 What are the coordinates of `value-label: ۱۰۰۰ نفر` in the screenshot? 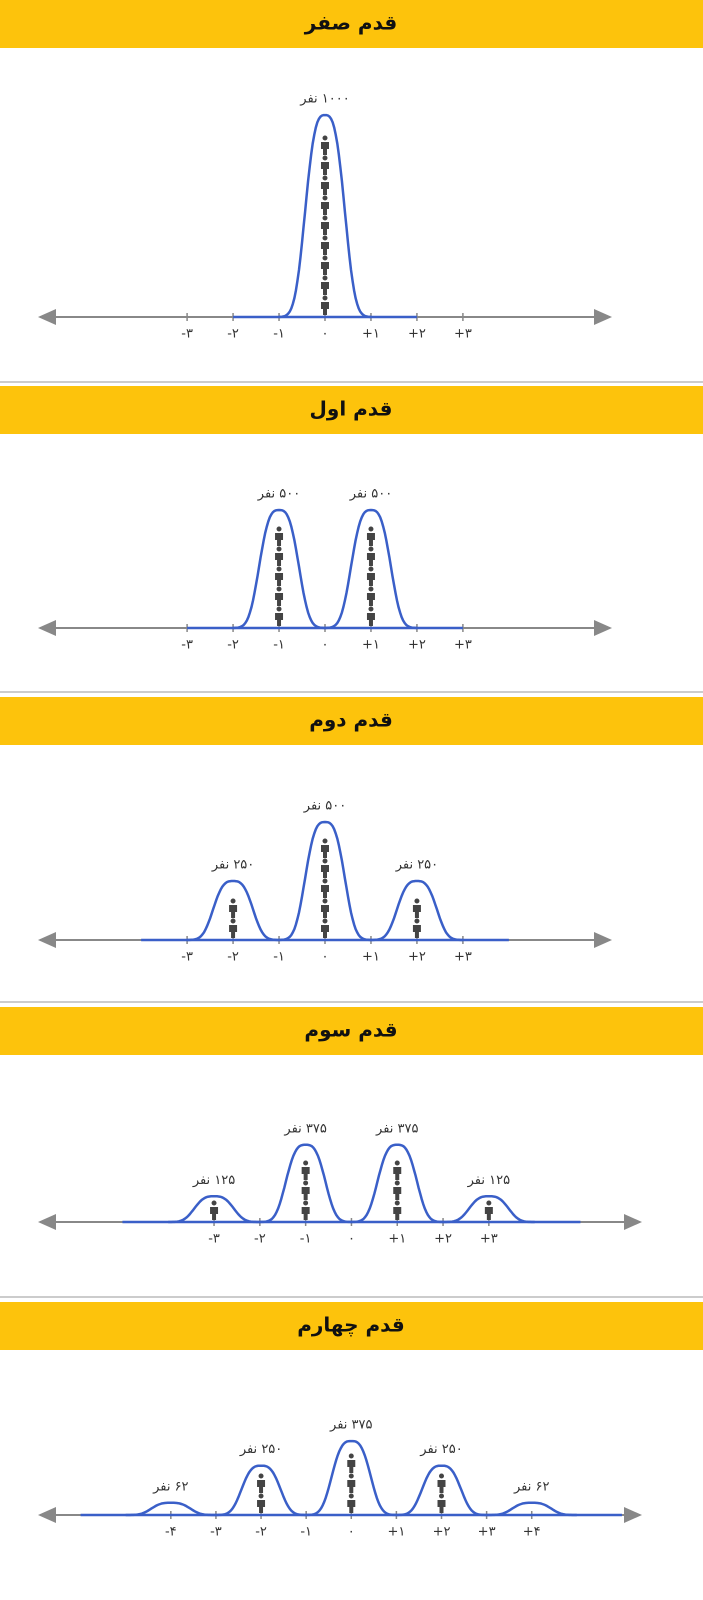 It's located at (324, 99).